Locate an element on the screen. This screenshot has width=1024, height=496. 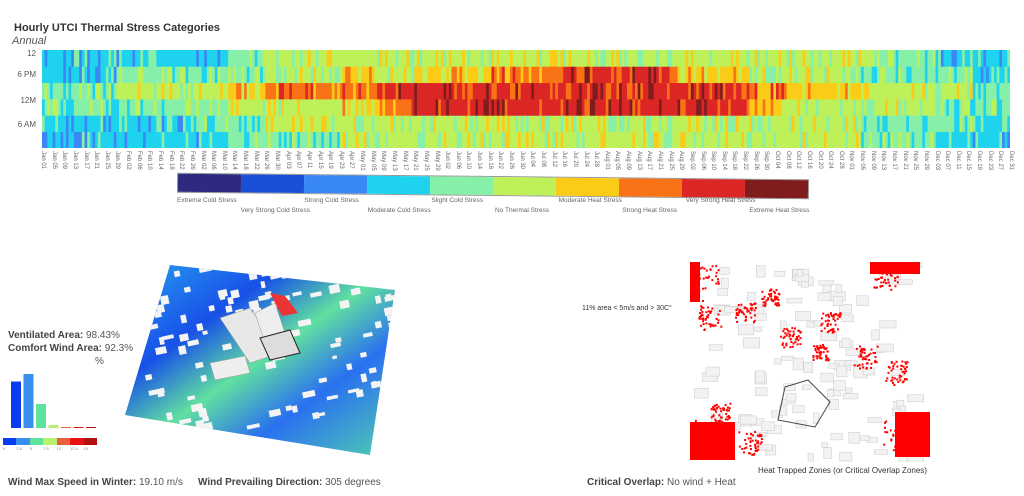
comfort-wind-area-value: 92.3% is located at coordinates (119, 348).